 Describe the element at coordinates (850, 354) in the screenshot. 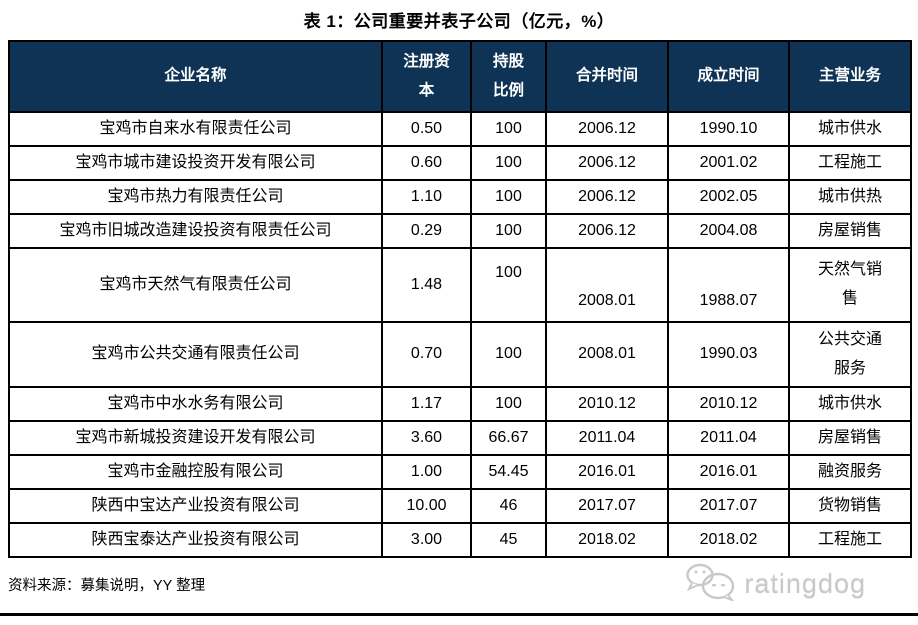

I see `cell-main-business: 公共交通 服务` at that location.